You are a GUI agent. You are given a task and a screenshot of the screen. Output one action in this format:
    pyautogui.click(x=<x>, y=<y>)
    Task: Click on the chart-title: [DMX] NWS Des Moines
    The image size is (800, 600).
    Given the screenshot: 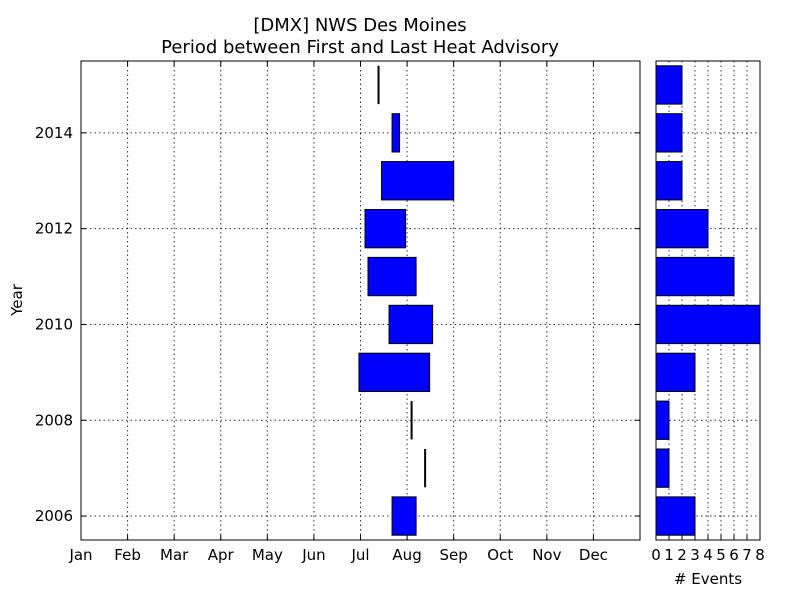 What is the action you would take?
    pyautogui.click(x=359, y=25)
    